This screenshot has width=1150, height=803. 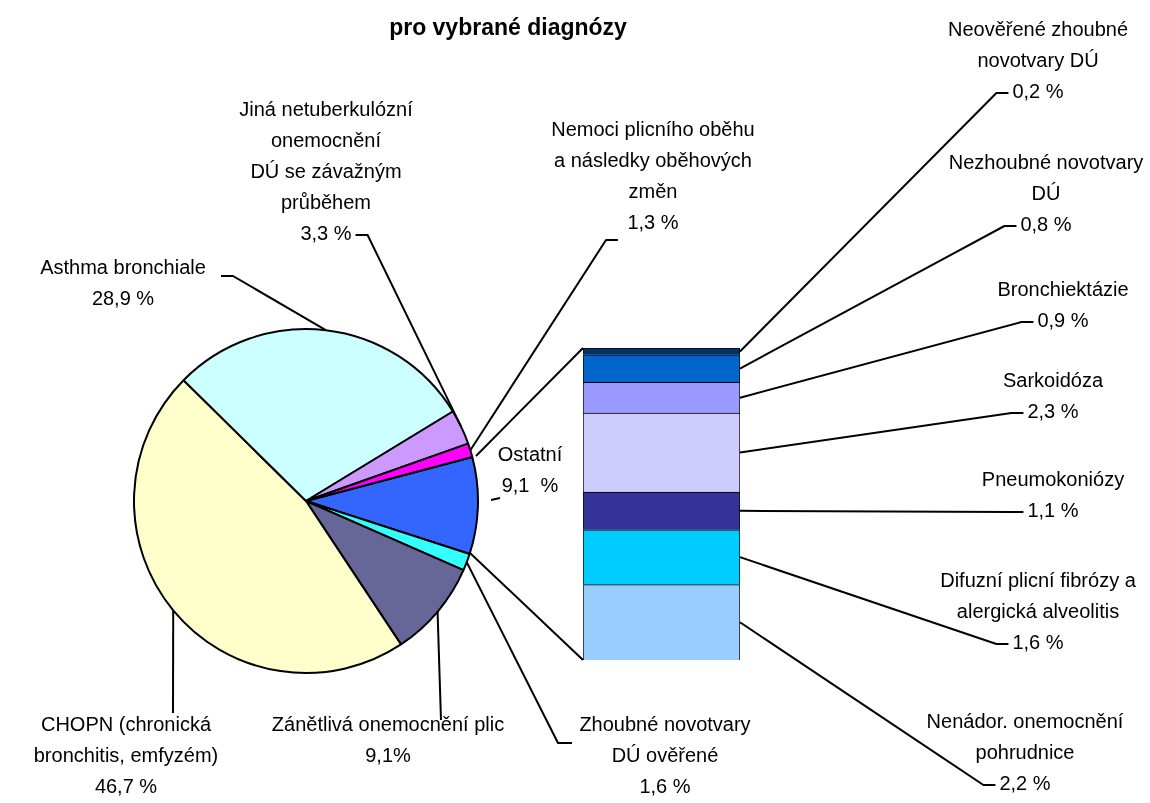 What do you see at coordinates (1053, 410) in the screenshot?
I see `data-label: 2,3 %` at bounding box center [1053, 410].